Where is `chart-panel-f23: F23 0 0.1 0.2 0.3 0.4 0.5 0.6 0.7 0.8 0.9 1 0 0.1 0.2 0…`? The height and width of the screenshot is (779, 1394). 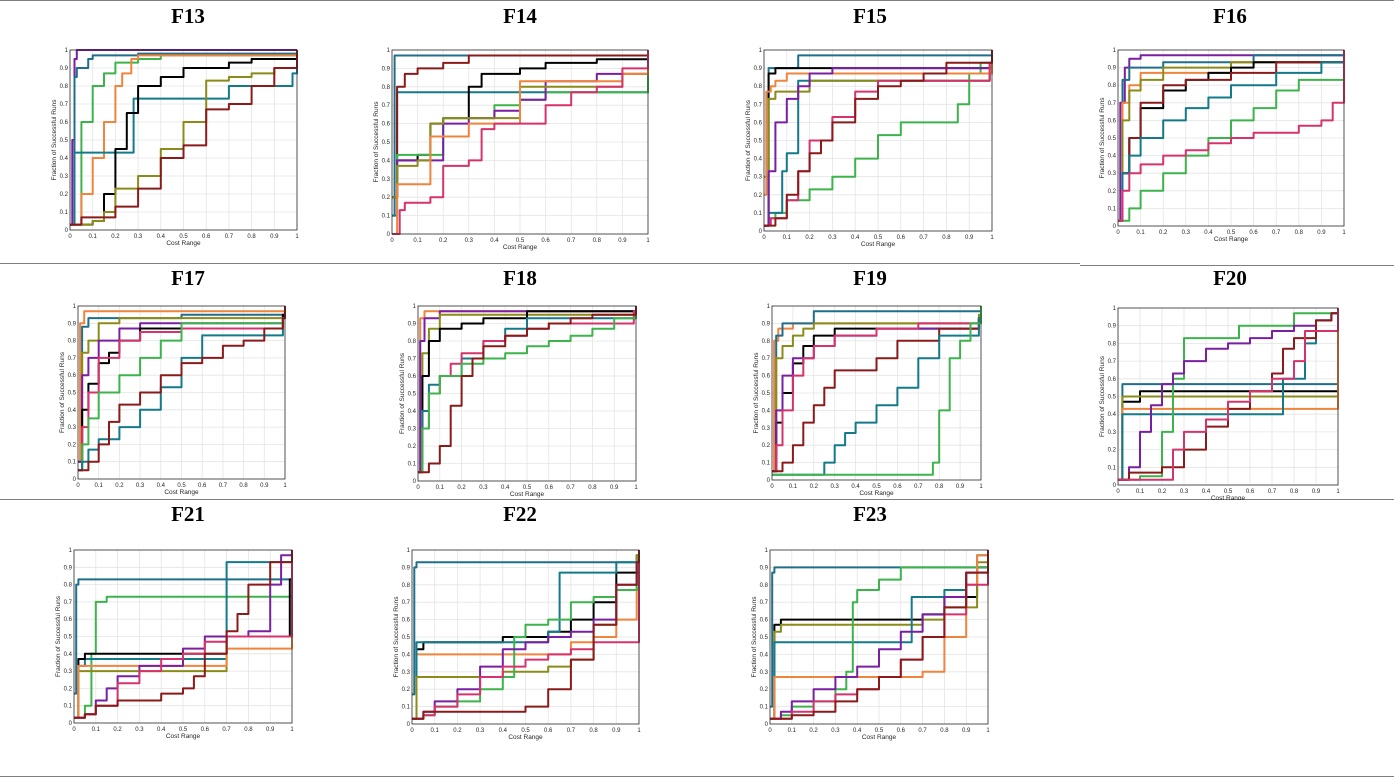 chart-panel-f23: F23 0 0.1 0.2 0.3 0.4 0.5 0.6 0.7 0.8 0.9 1 0 0.1 0.2 0… is located at coordinates (870, 638).